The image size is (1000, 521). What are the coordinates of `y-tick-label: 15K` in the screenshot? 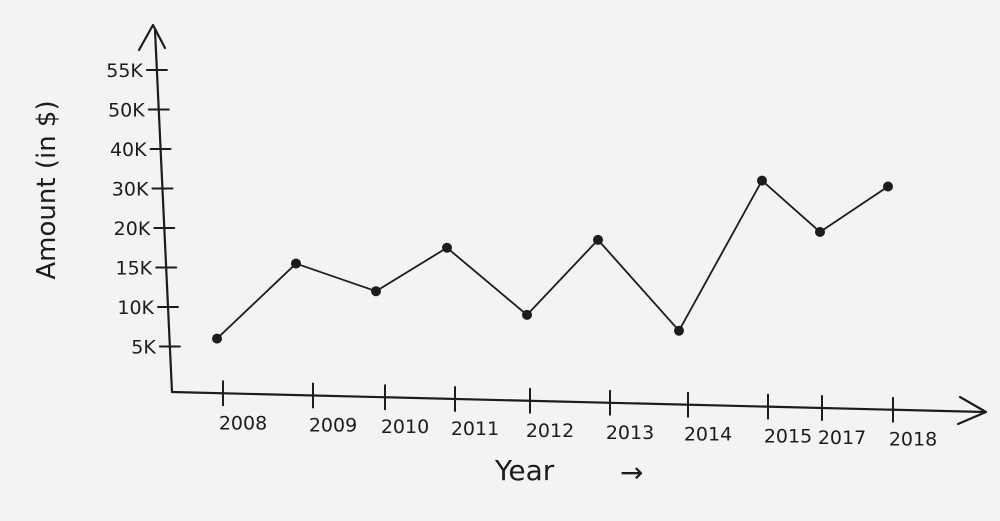 It's located at (134, 269).